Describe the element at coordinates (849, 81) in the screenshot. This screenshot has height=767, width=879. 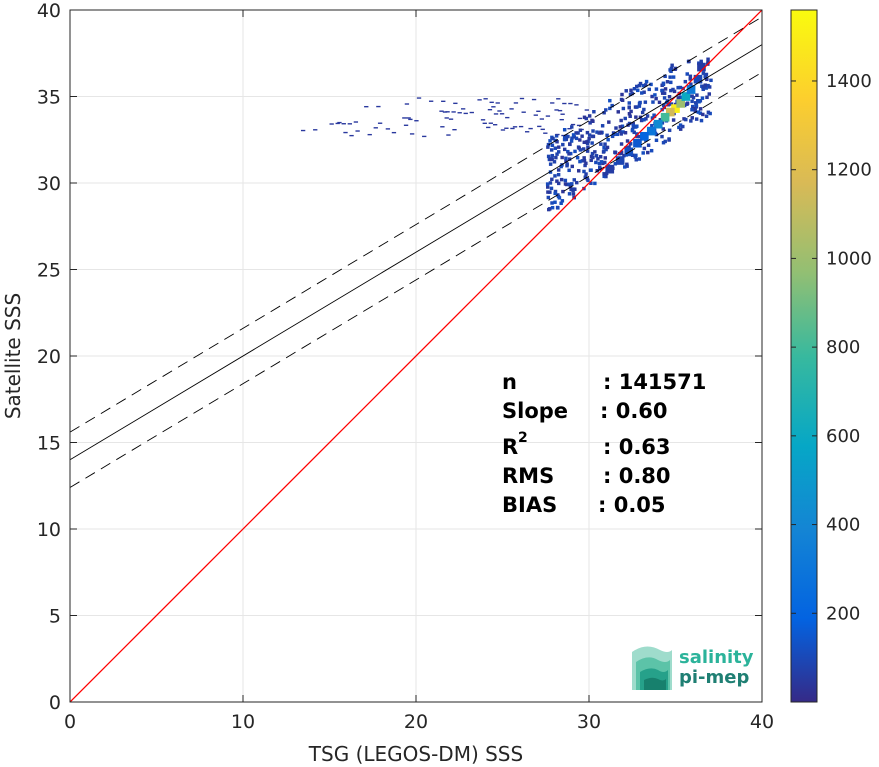
I see `colorbar-tick-label: 1400` at that location.